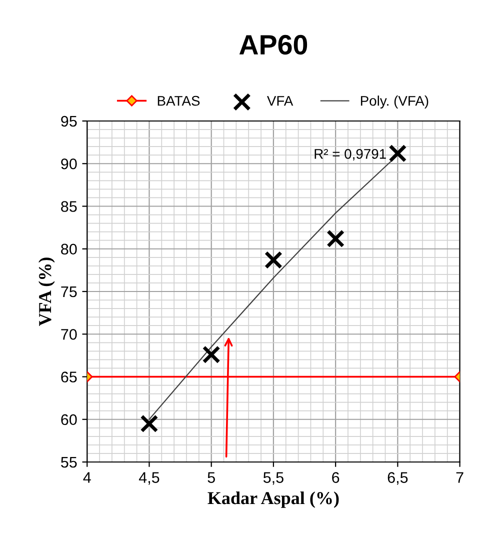 The height and width of the screenshot is (550, 484). I want to click on x-tick-label: 6,5, so click(398, 478).